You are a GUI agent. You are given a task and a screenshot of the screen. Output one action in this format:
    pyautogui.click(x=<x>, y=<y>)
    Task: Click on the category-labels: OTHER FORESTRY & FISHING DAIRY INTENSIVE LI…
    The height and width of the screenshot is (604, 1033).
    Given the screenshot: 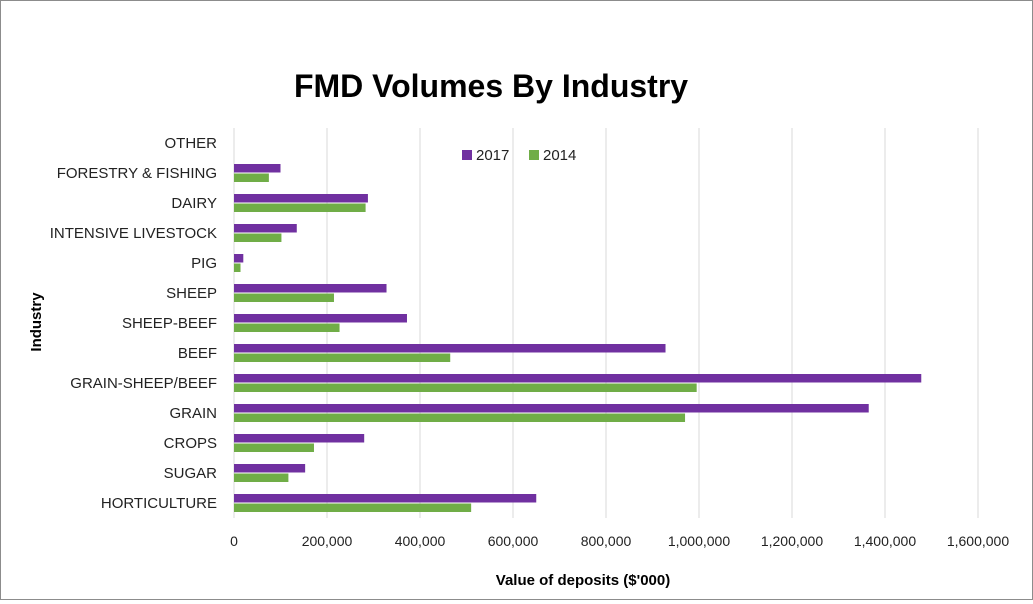 What is the action you would take?
    pyautogui.click(x=133, y=323)
    